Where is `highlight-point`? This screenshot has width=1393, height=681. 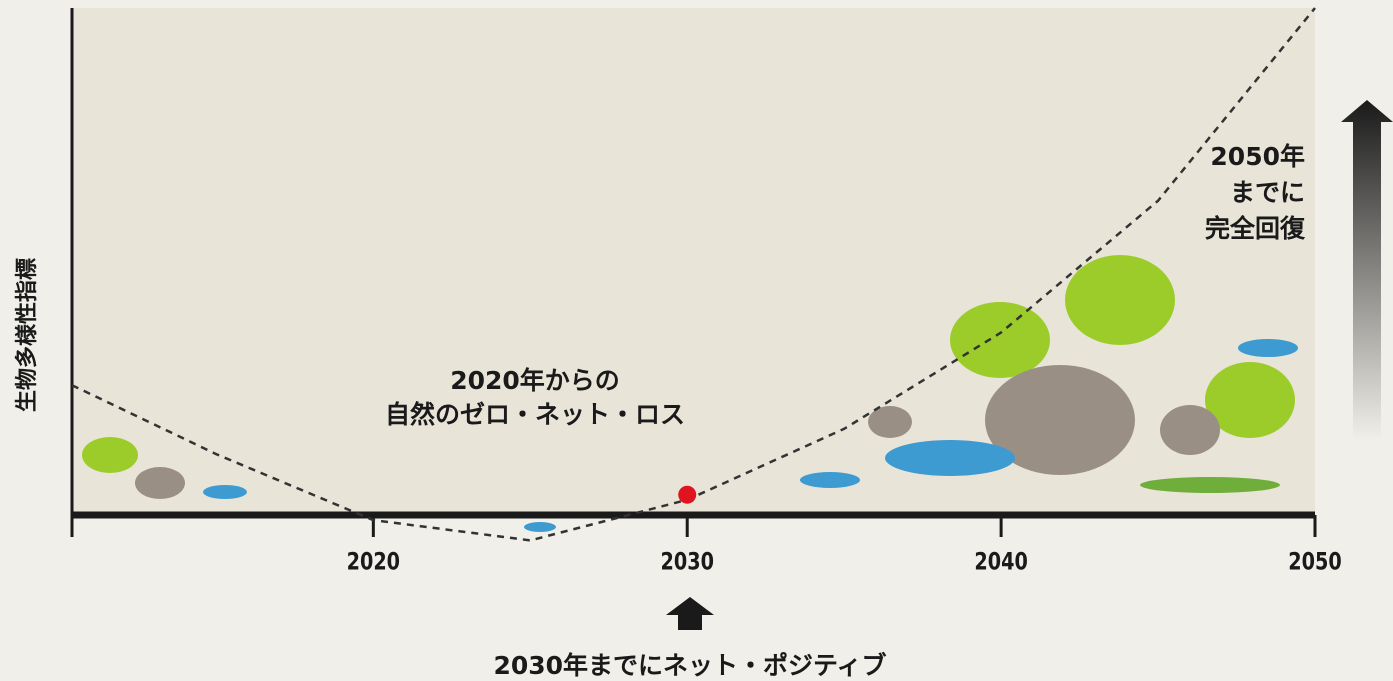 highlight-point is located at coordinates (687, 494).